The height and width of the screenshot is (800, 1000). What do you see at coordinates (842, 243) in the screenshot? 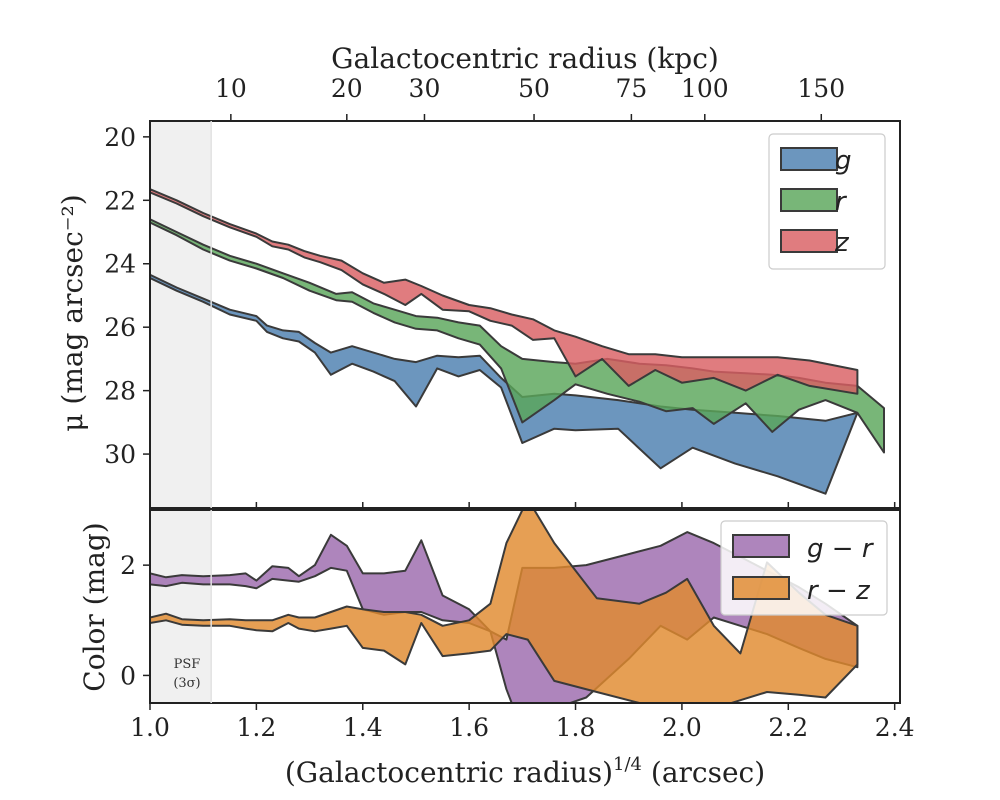
I see `legend-label: z` at bounding box center [842, 243].